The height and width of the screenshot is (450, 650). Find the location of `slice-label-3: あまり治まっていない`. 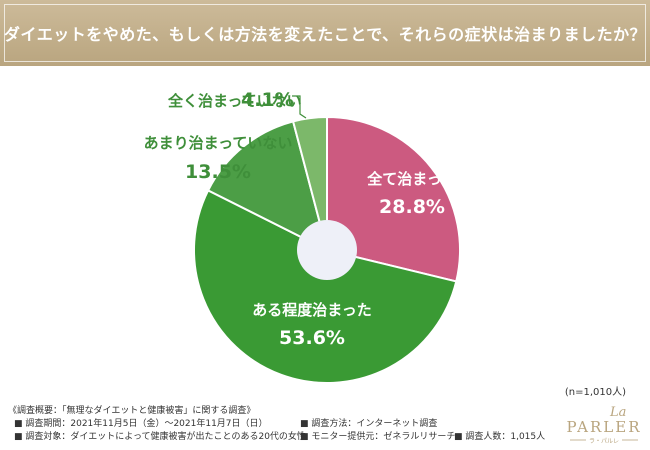

slice-label-3: あまり治まっていない is located at coordinates (218, 143).